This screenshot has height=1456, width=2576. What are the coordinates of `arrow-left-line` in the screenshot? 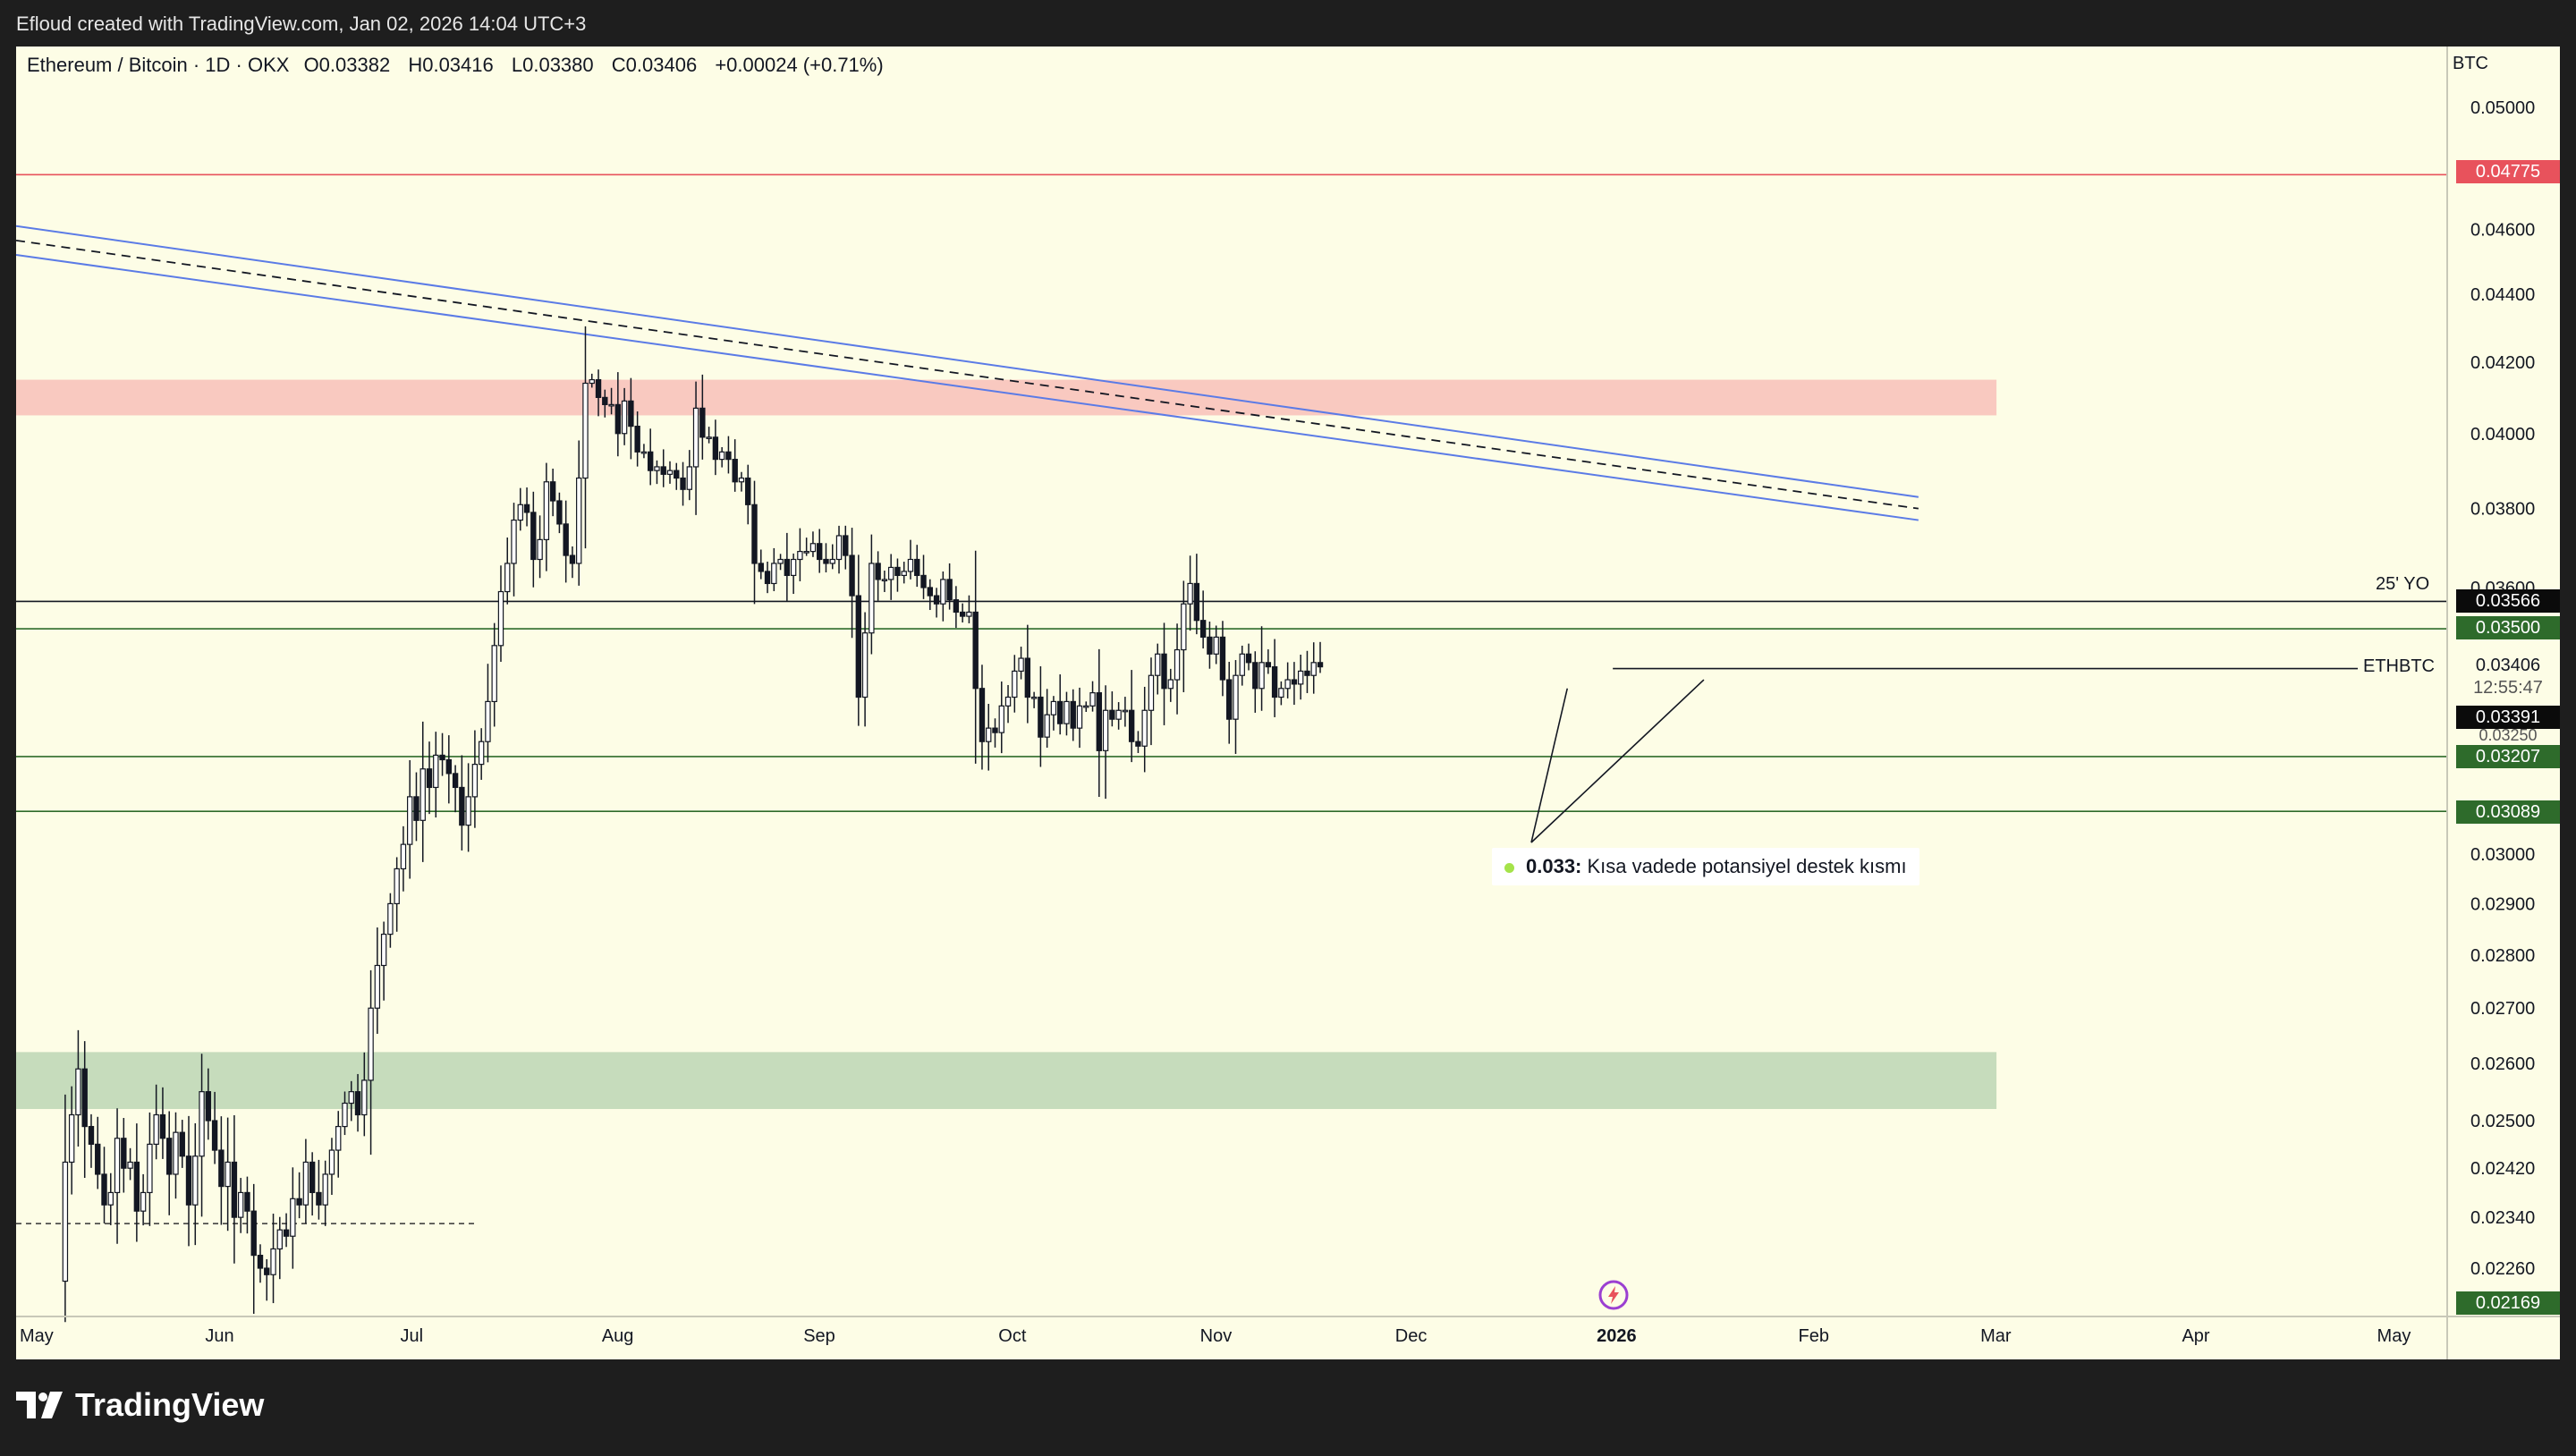 It's located at (1549, 765).